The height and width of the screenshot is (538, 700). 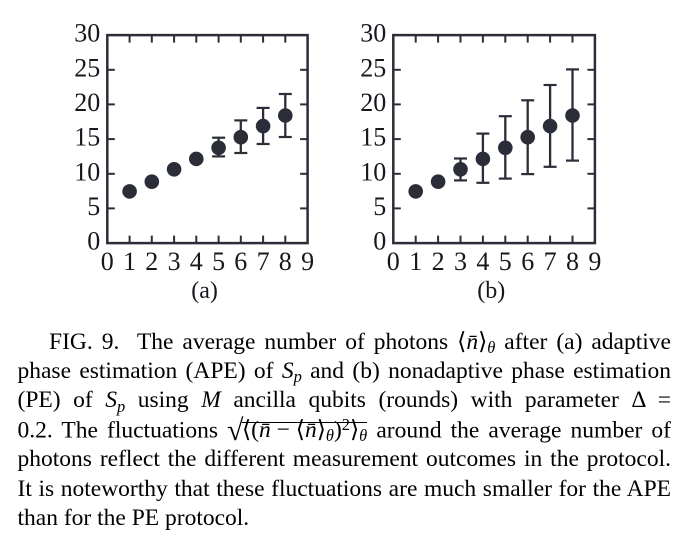 What do you see at coordinates (204, 291) in the screenshot?
I see `svg-text: (a)` at bounding box center [204, 291].